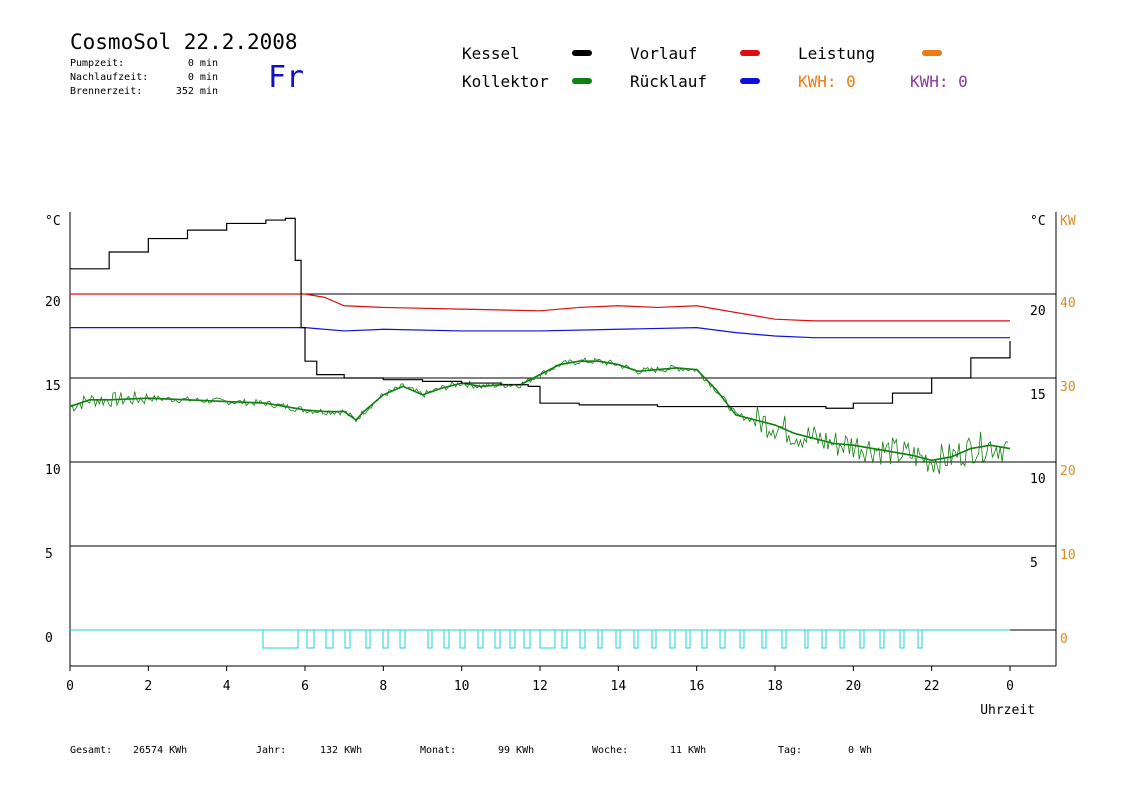  I want to click on y-right-celsius-tick-label: 10, so click(1038, 479).